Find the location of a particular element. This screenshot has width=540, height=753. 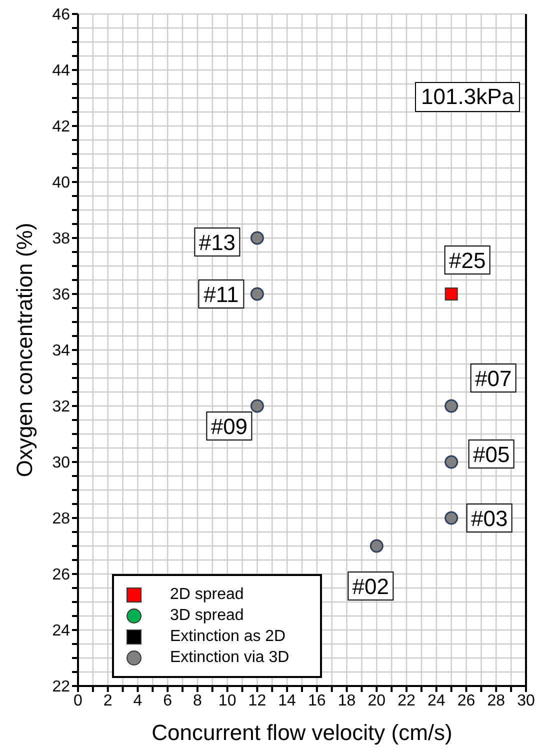

x-tick-label: 12 is located at coordinates (257, 701).